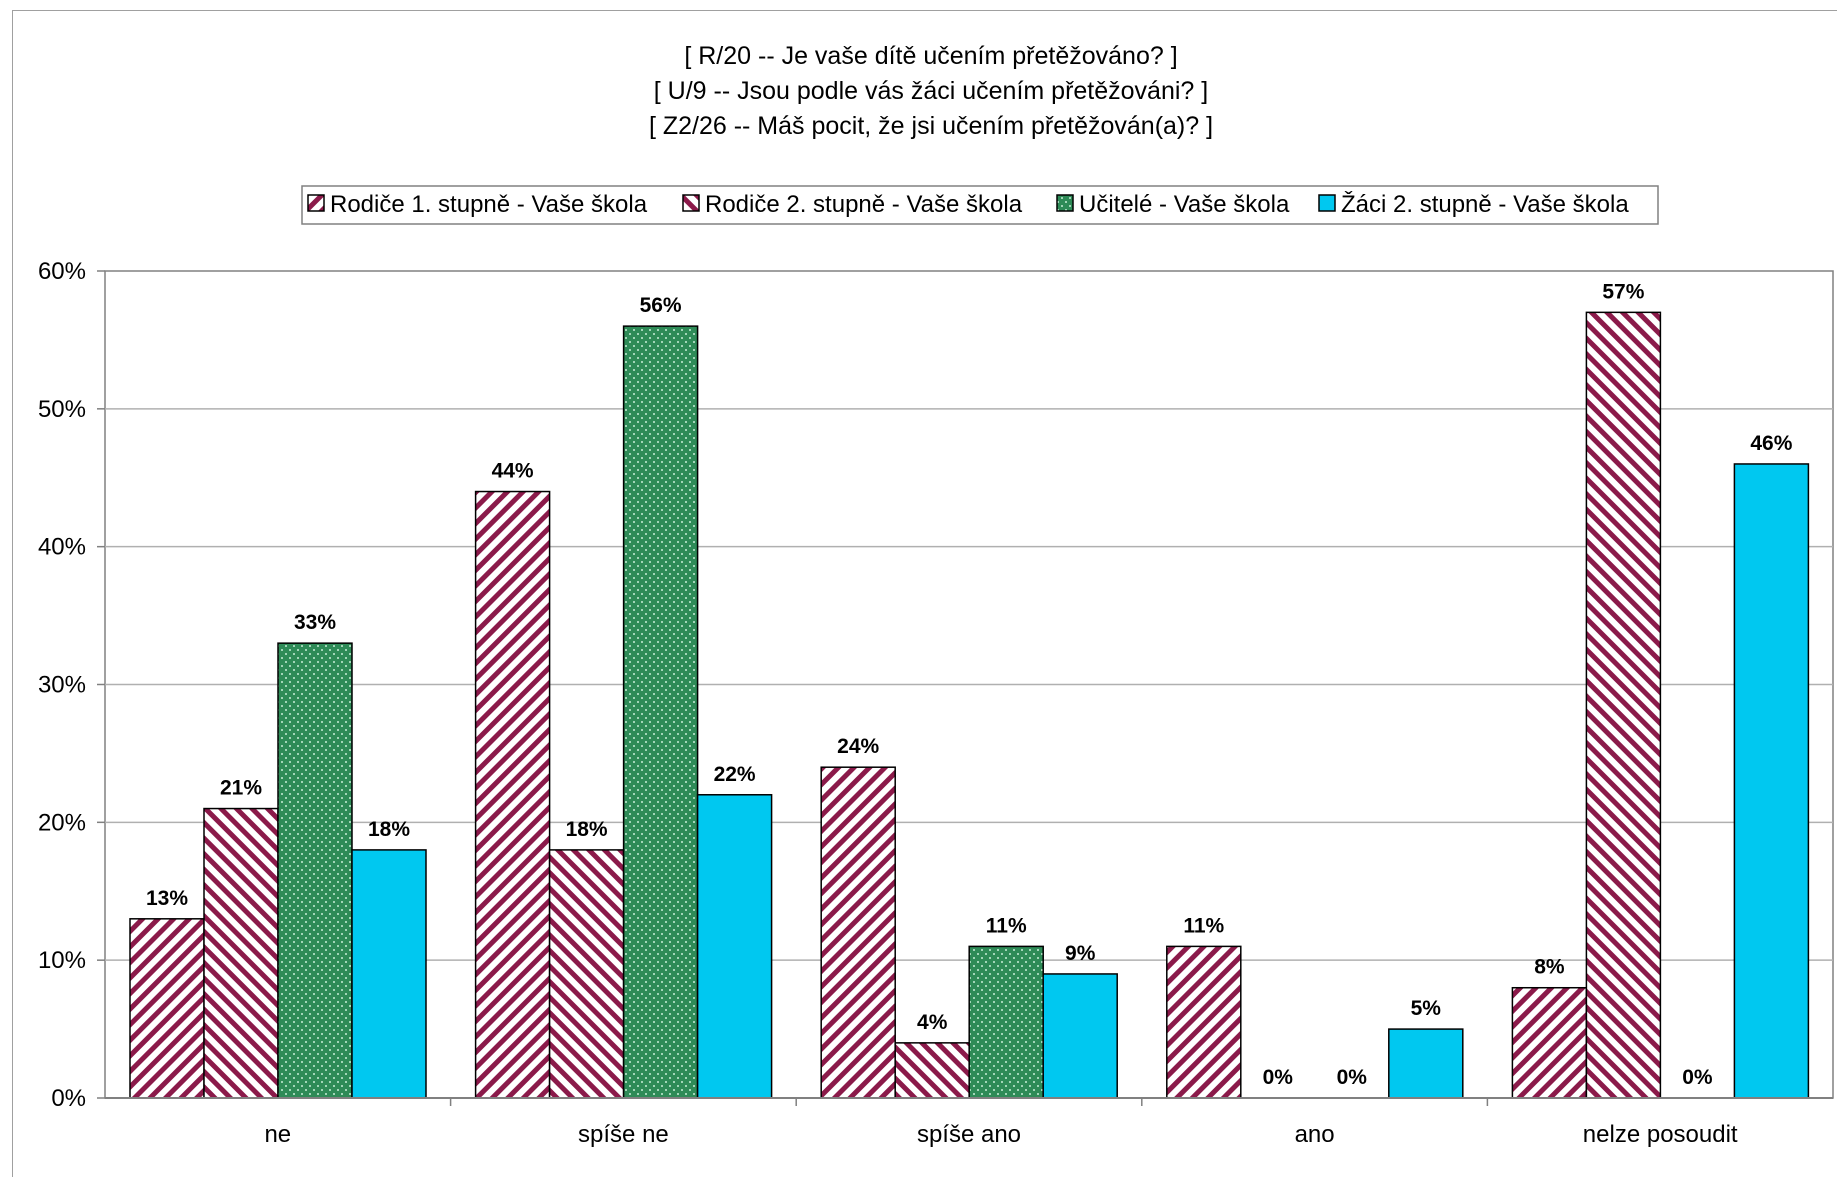 The image size is (1837, 1177). What do you see at coordinates (735, 774) in the screenshot?
I see `bar-data-label: 22%` at bounding box center [735, 774].